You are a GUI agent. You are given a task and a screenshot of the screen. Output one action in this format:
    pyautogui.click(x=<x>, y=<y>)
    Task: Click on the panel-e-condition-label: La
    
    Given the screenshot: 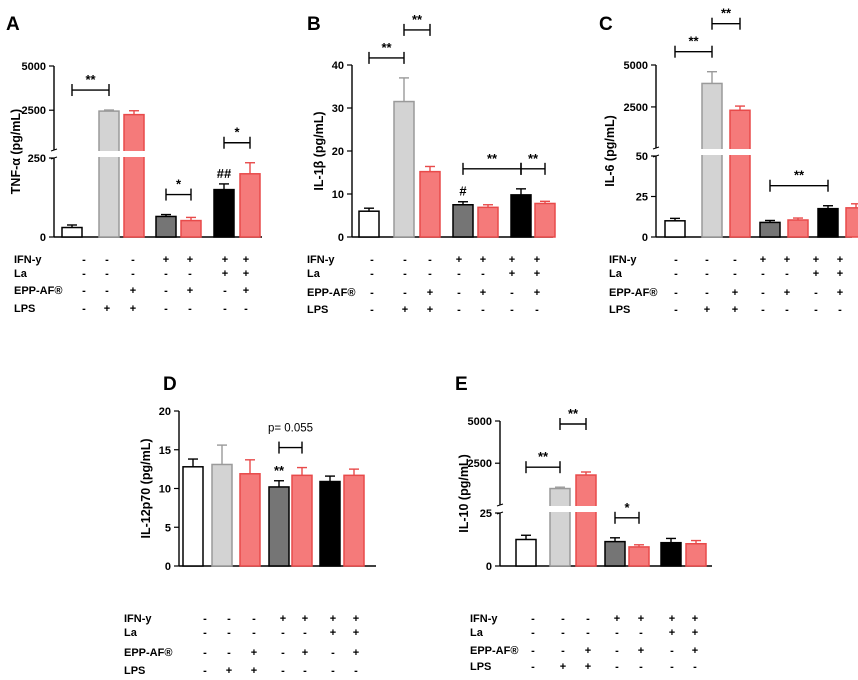 What is the action you would take?
    pyautogui.click(x=477, y=633)
    